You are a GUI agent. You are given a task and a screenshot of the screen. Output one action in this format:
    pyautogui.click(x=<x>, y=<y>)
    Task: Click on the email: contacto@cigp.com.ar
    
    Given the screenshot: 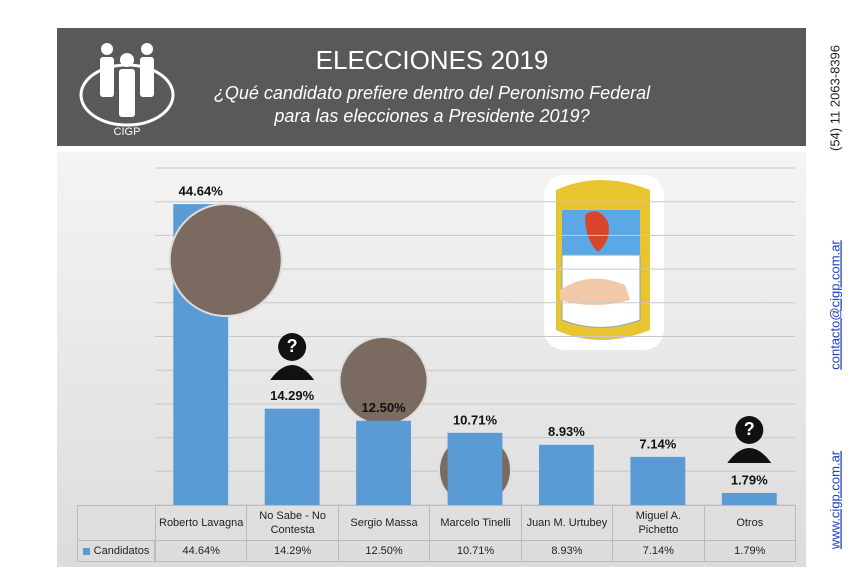 What is the action you would take?
    pyautogui.click(x=834, y=305)
    